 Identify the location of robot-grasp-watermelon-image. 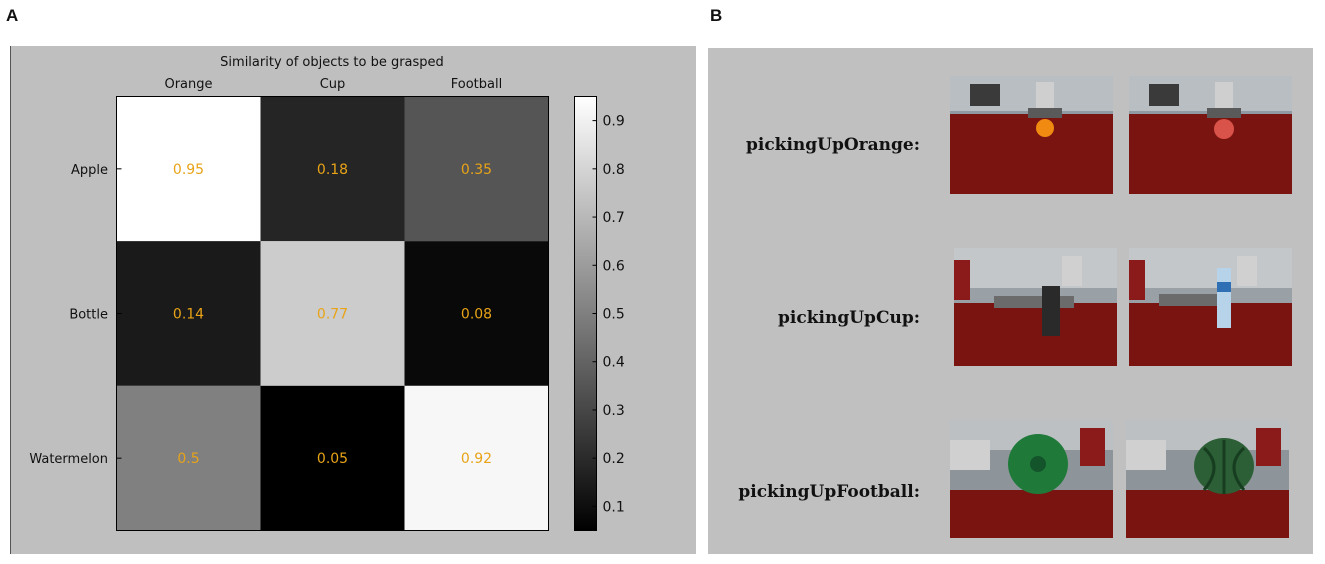
(1207, 479).